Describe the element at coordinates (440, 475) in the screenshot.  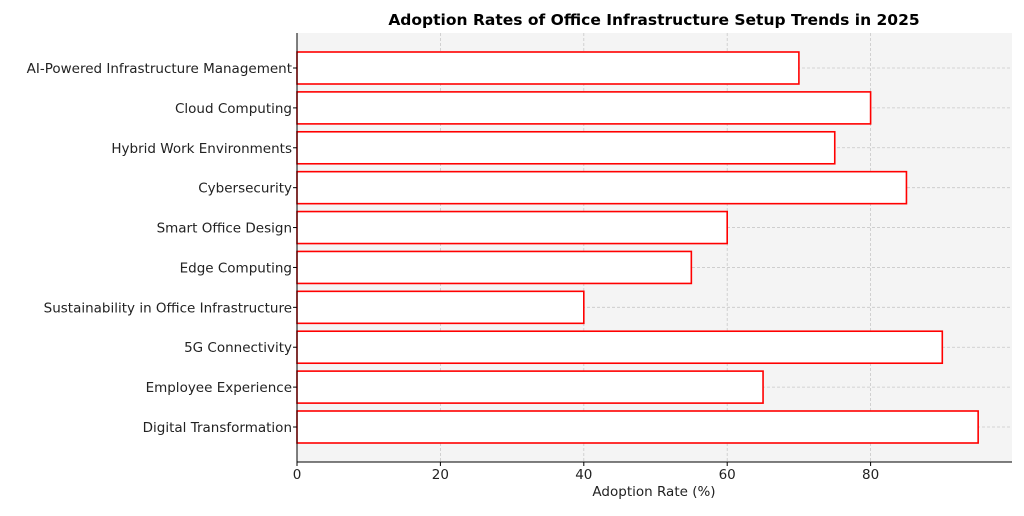
I see `x-tick-label: 20` at that location.